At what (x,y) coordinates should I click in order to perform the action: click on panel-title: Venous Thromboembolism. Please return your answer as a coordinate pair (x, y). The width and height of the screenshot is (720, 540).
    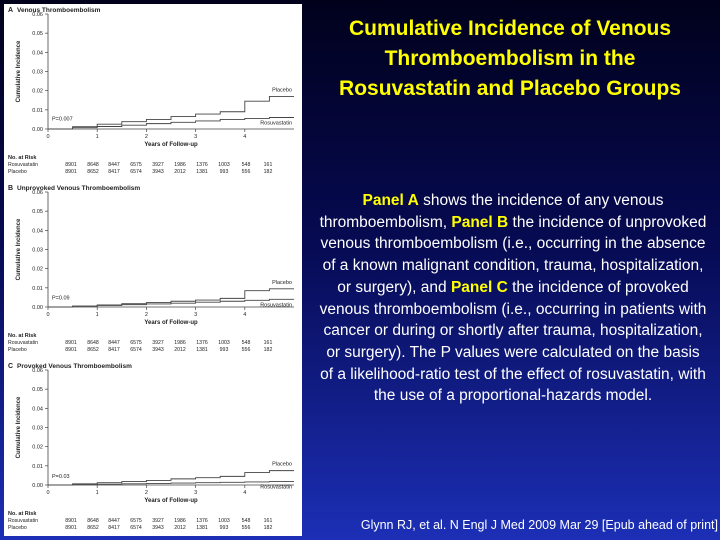
    Looking at the image, I should click on (59, 10).